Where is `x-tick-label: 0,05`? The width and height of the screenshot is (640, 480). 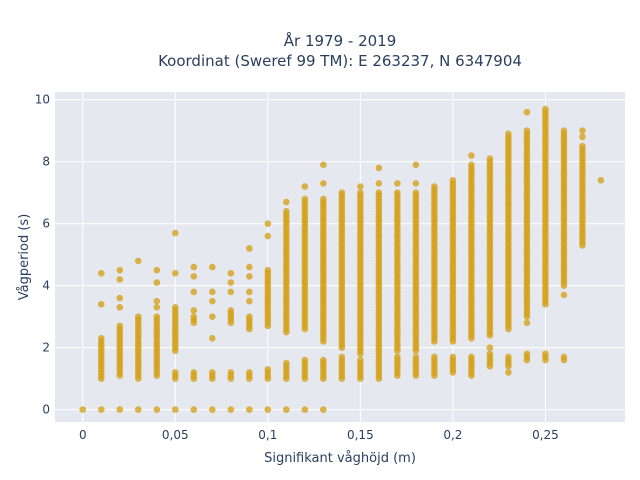 x-tick-label: 0,05 is located at coordinates (175, 435).